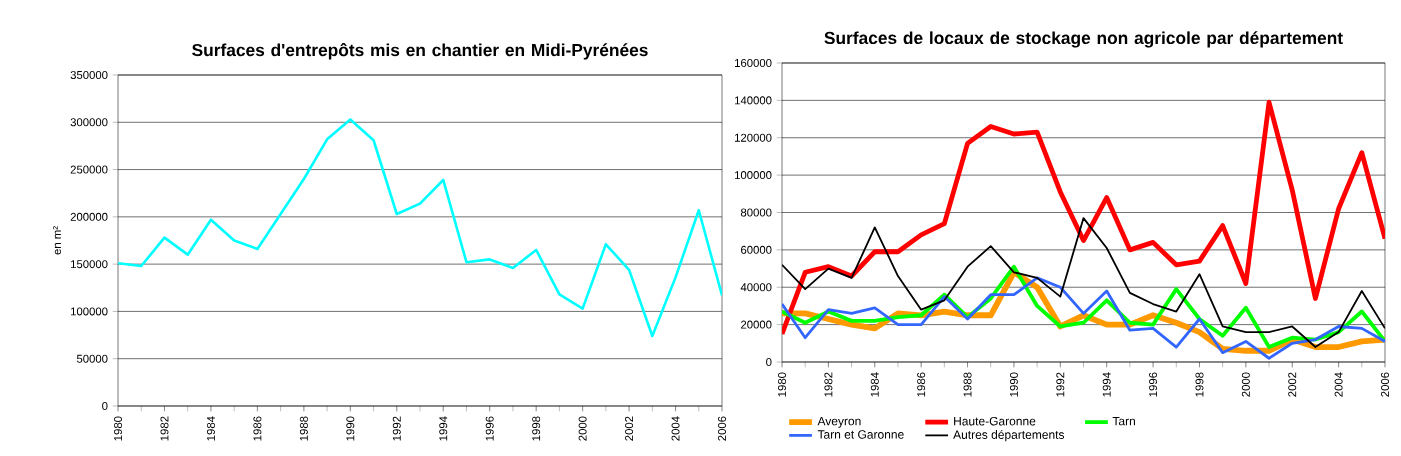 The width and height of the screenshot is (1401, 456). I want to click on y-tick-label: 300000, so click(89, 122).